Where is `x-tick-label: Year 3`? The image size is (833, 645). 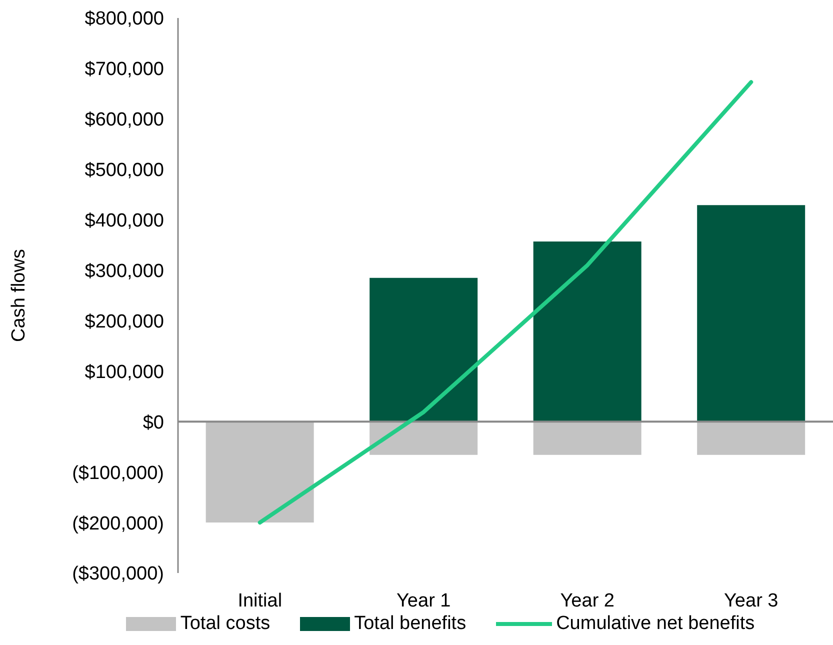 x-tick-label: Year 3 is located at coordinates (751, 601).